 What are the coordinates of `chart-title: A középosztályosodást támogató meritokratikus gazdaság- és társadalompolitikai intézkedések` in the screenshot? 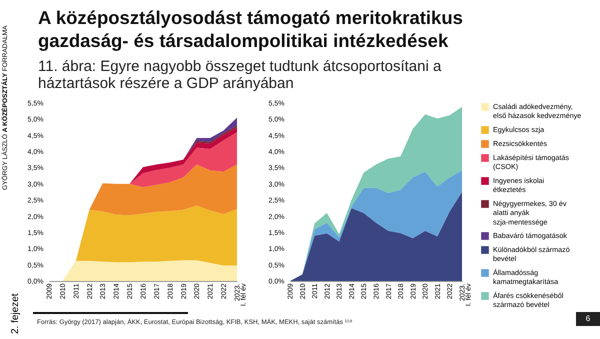 It's located at (251, 29).